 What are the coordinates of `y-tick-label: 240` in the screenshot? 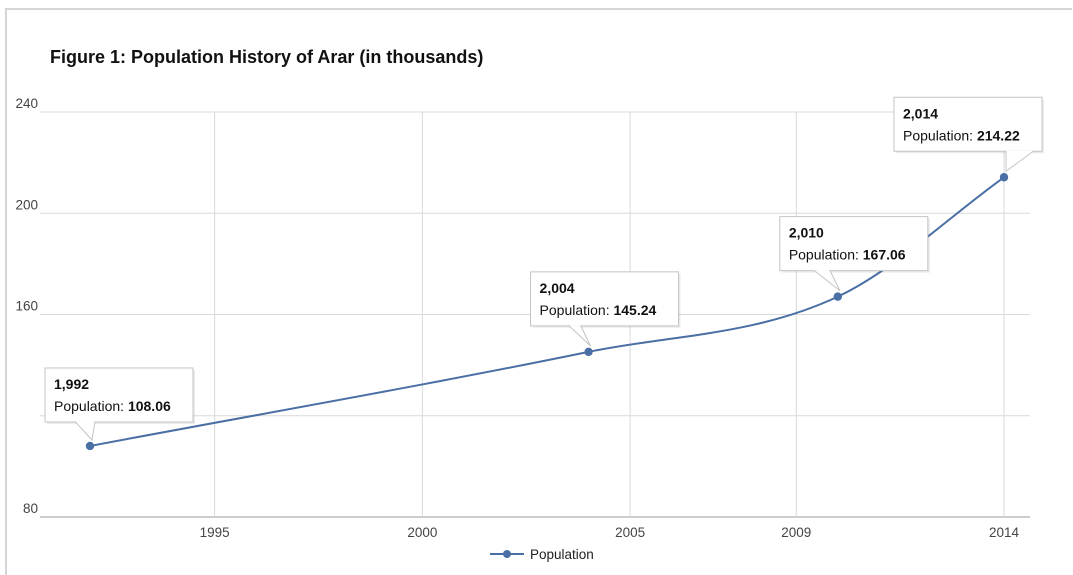 It's located at (26, 103).